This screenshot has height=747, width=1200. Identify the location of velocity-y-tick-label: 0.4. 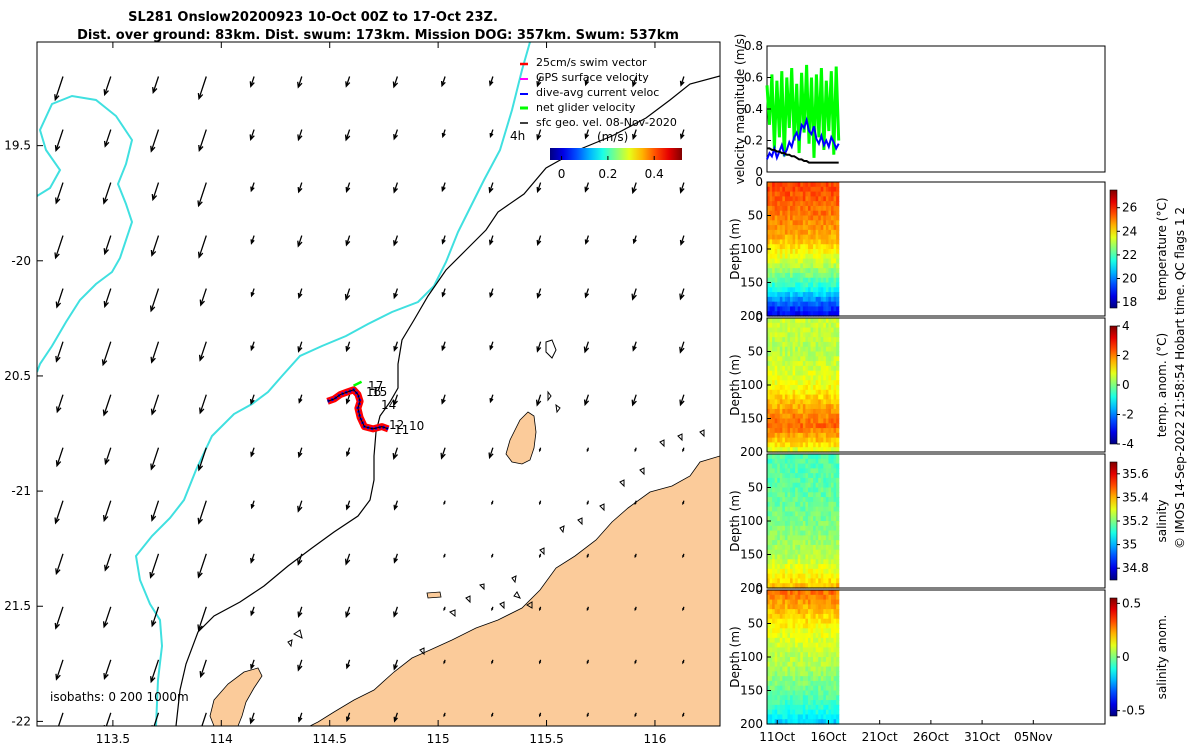
(753, 109).